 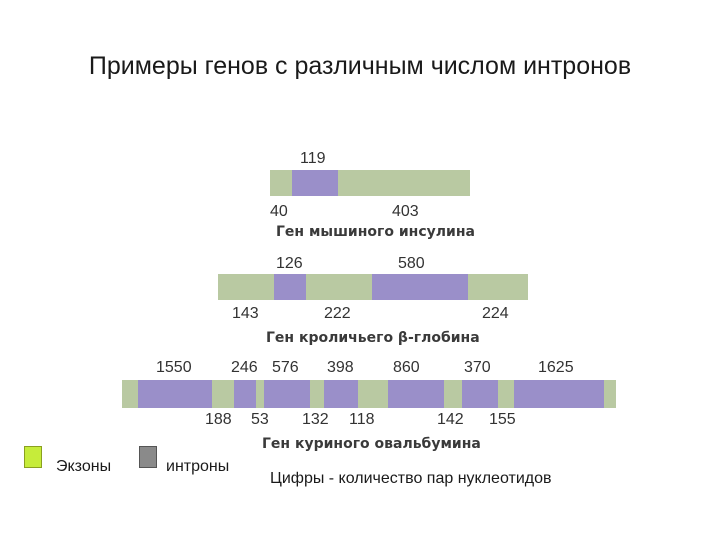 I want to click on label-bottom: 155, so click(x=502, y=419).